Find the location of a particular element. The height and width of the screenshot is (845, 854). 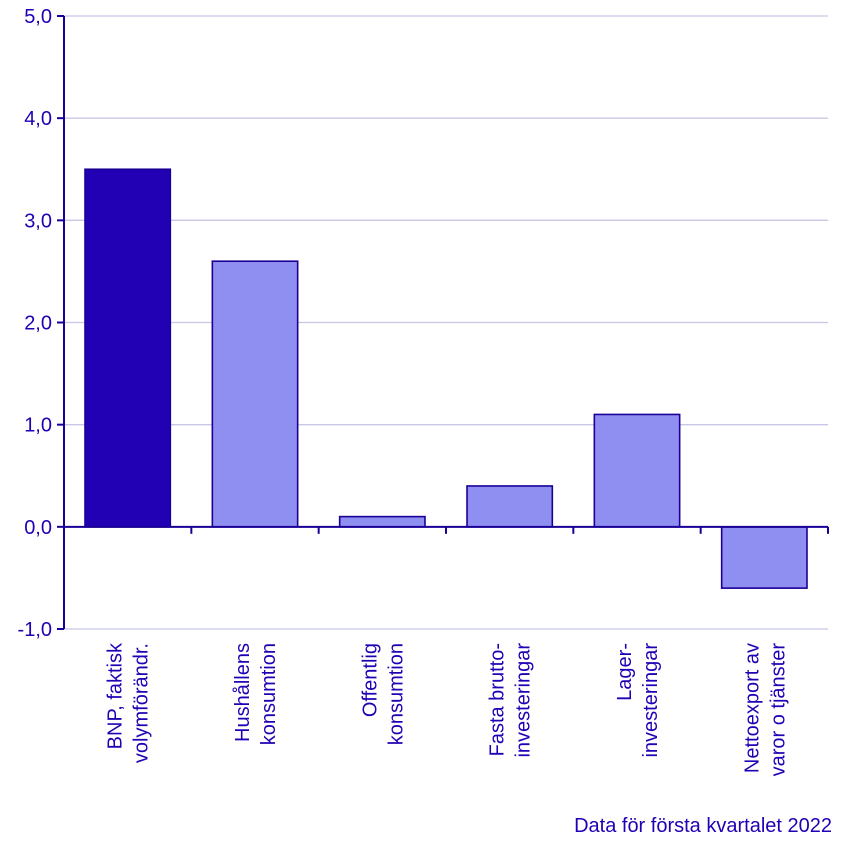

x-tick-label-line: Hushållens is located at coordinates (243, 692).